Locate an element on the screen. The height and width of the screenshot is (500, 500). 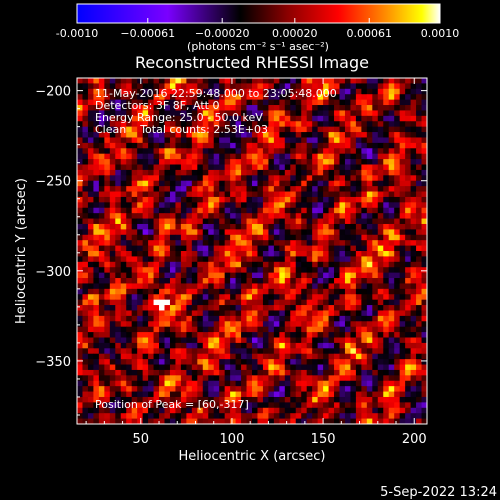
y-tick-label: −200 is located at coordinates (53, 92).